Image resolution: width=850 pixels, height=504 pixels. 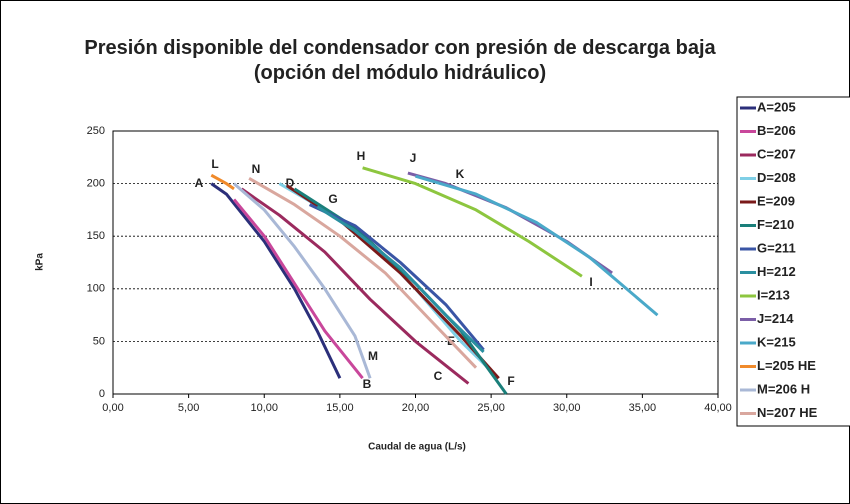 I want to click on legend-label: C=207, so click(x=776, y=153).